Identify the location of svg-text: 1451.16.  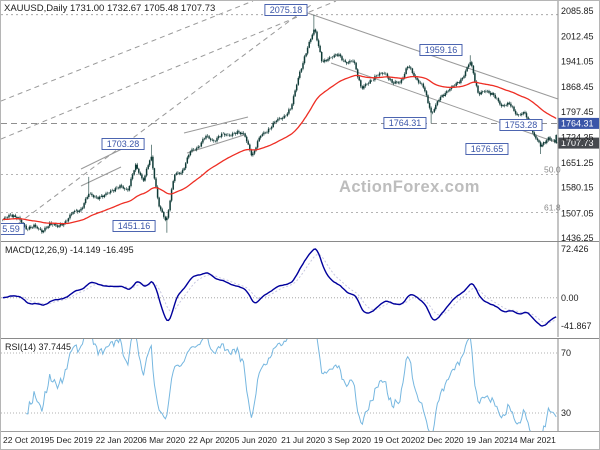
(134, 226).